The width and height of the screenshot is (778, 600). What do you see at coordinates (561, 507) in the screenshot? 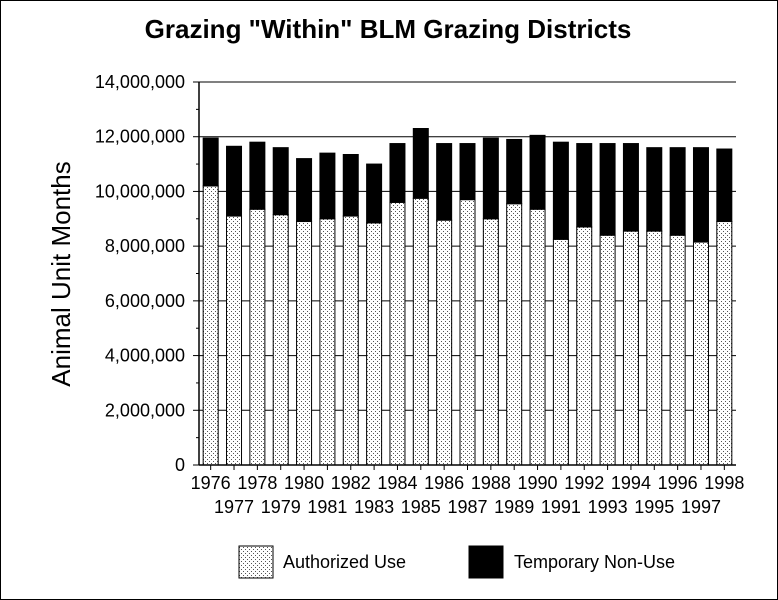
I see `x-tick-label: 1991` at bounding box center [561, 507].